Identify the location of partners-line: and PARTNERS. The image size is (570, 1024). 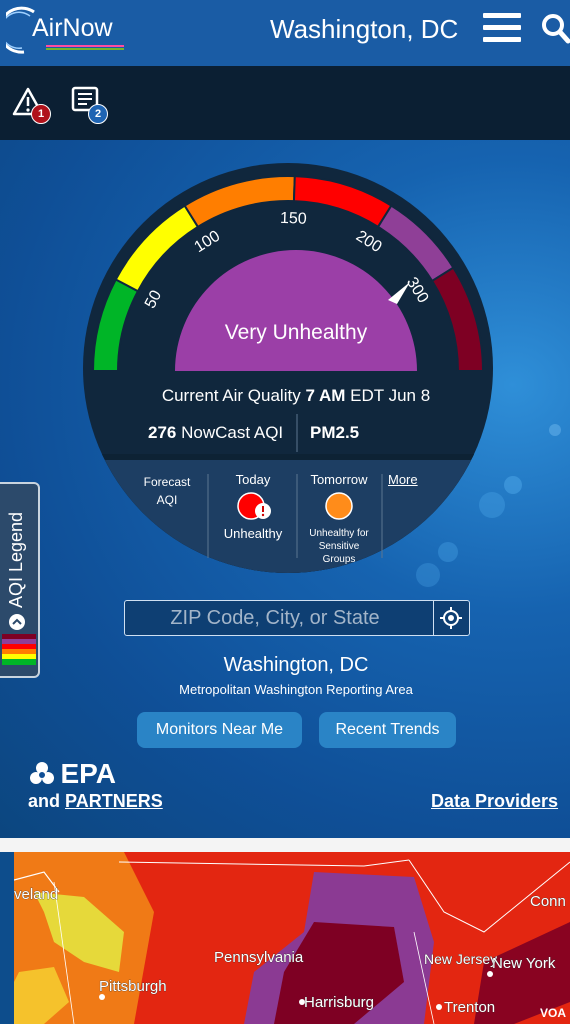
(95, 801).